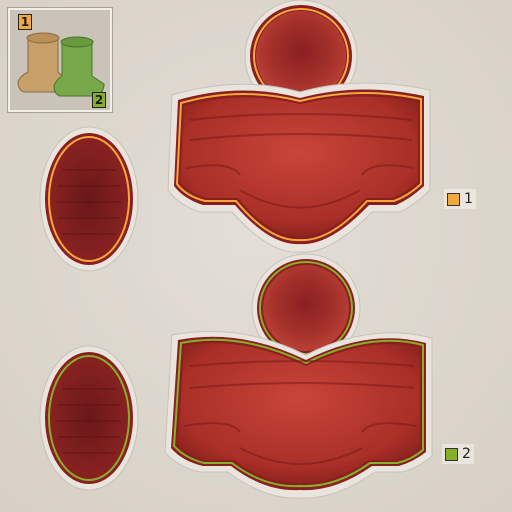  What do you see at coordinates (25, 22) in the screenshot?
I see `thumb-badge-1: 1` at bounding box center [25, 22].